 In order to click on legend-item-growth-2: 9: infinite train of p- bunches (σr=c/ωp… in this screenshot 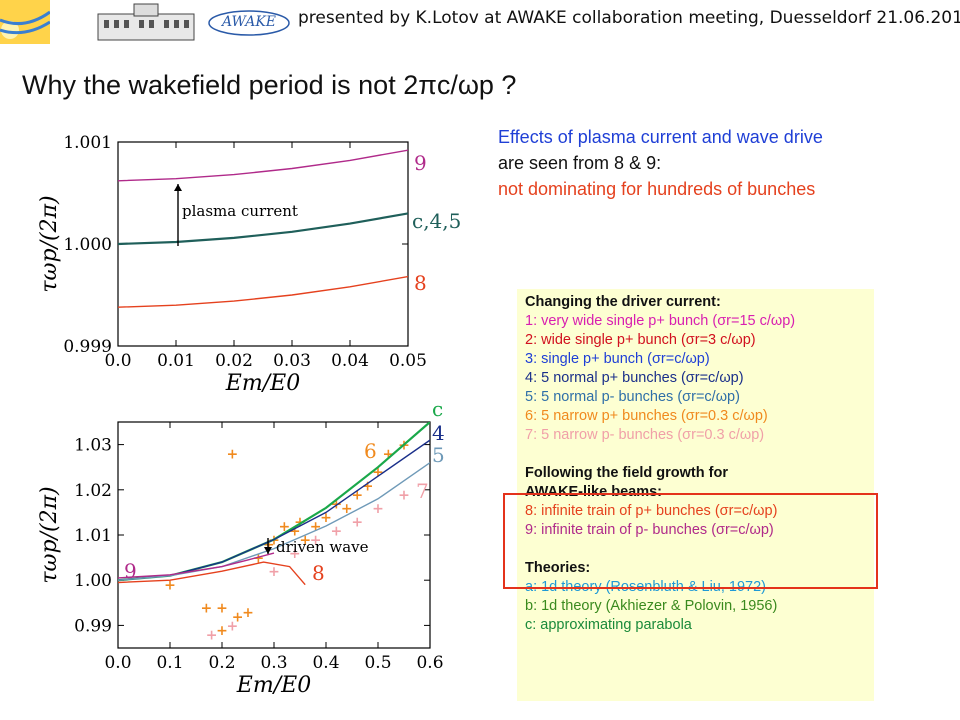, I will do `click(649, 530)`.